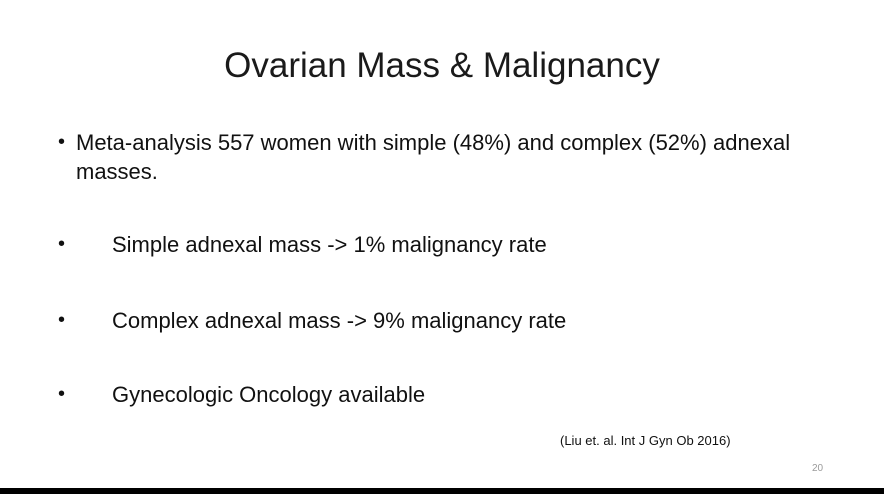 This screenshot has height=494, width=884. Describe the element at coordinates (818, 468) in the screenshot. I see `page-number: 20` at that location.